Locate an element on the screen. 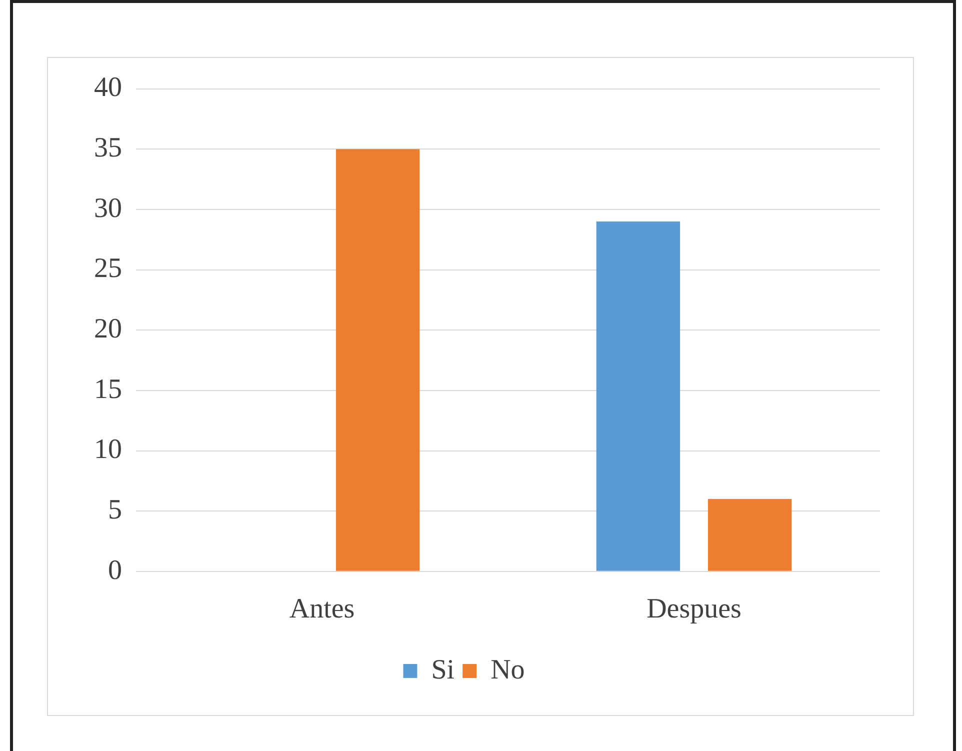 The height and width of the screenshot is (751, 962). y-tick-label: 40 is located at coordinates (108, 88).